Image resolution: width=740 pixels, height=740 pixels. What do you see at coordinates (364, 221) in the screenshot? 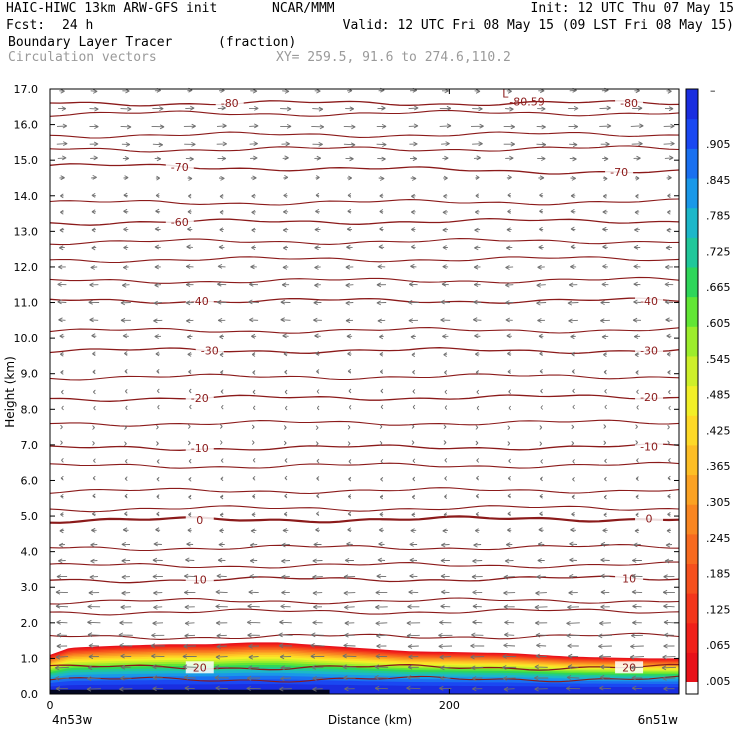
I see `isotherm--60` at bounding box center [364, 221].